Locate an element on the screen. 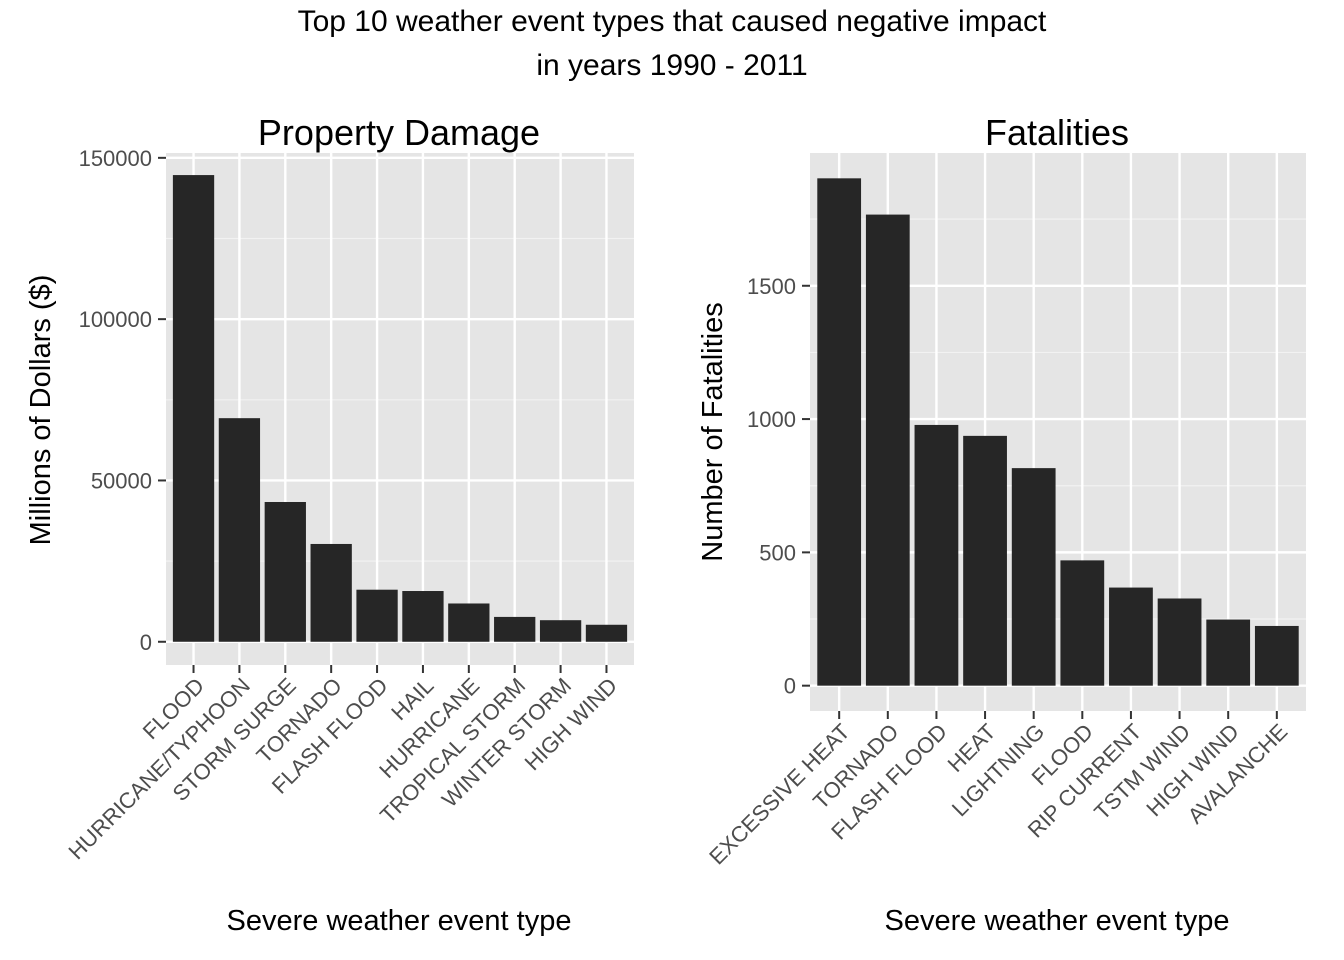  fatalities-bar-lightning is located at coordinates (1033, 577).